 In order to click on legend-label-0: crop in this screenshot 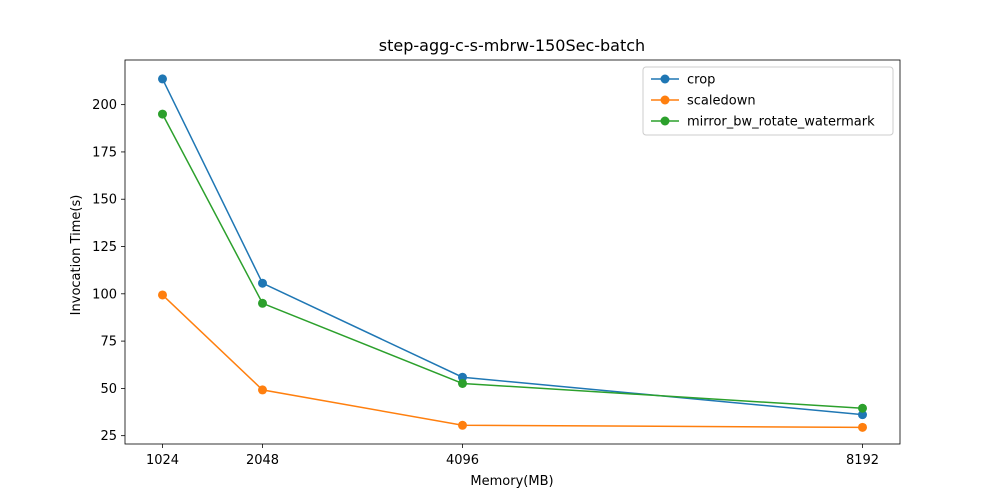, I will do `click(701, 80)`.